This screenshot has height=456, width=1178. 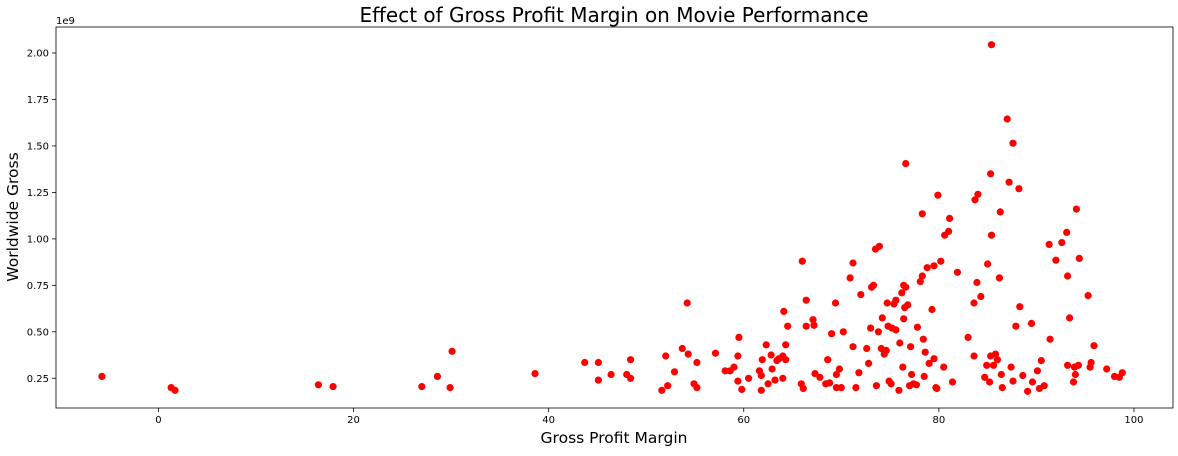 What do you see at coordinates (38, 239) in the screenshot?
I see `y-tick-label: 1.00` at bounding box center [38, 239].